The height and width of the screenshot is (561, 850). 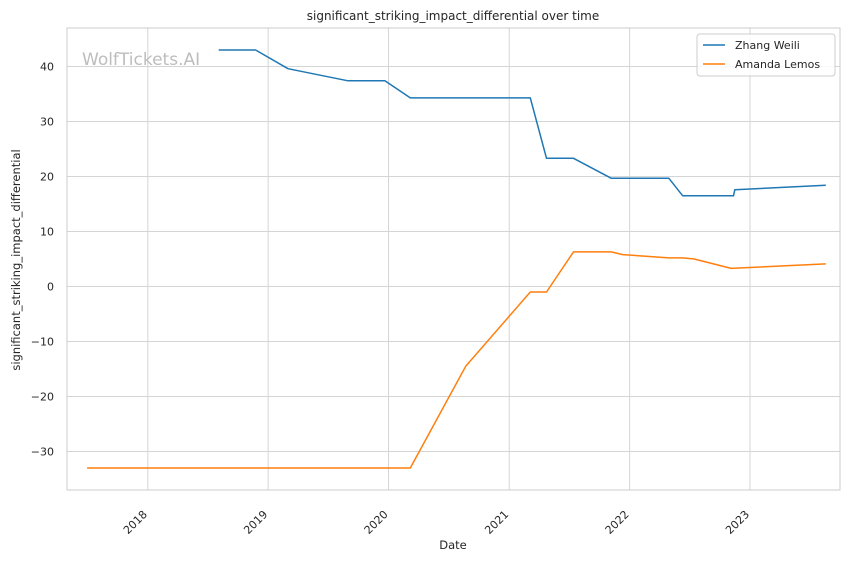 I want to click on x-tick-label: 2019, so click(x=255, y=522).